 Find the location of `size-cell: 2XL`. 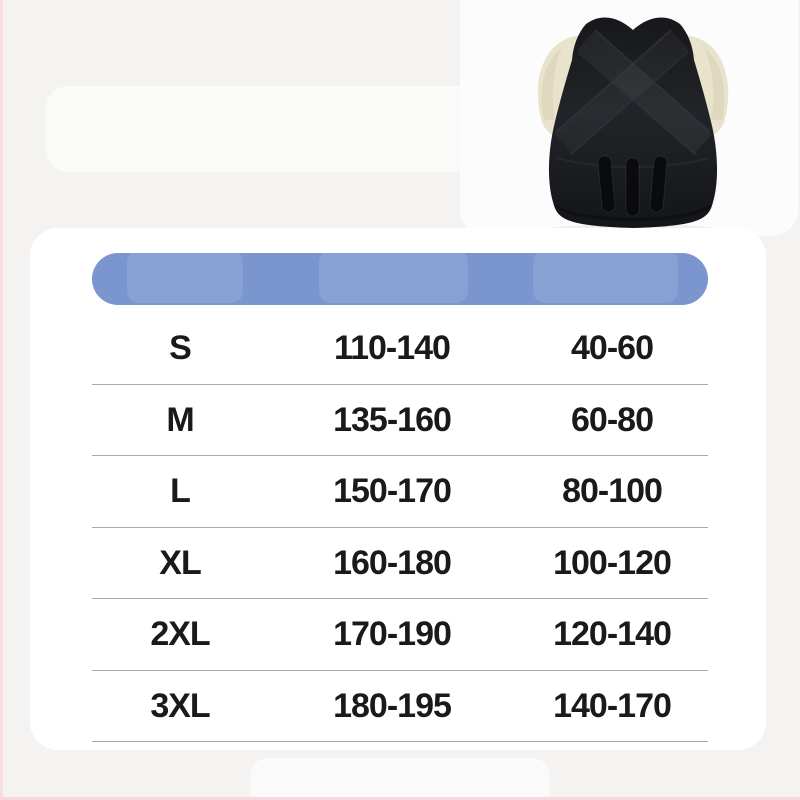

size-cell: 2XL is located at coordinates (180, 634).